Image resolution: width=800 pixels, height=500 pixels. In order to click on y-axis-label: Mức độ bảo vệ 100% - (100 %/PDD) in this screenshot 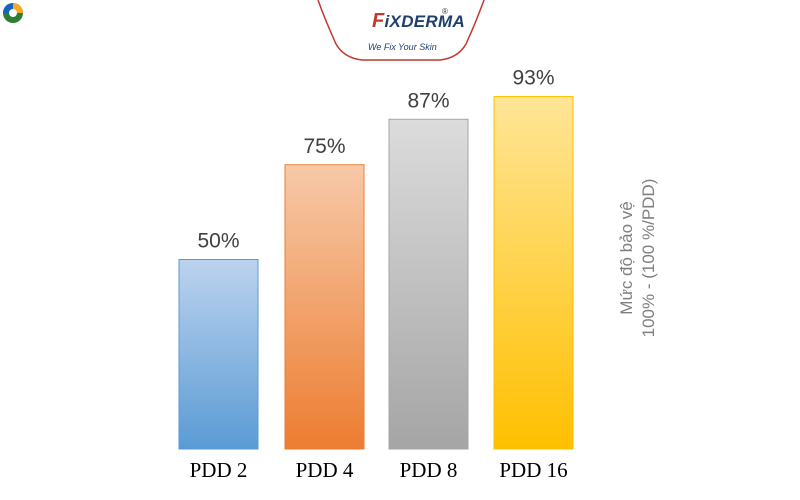, I will do `click(637, 258)`.